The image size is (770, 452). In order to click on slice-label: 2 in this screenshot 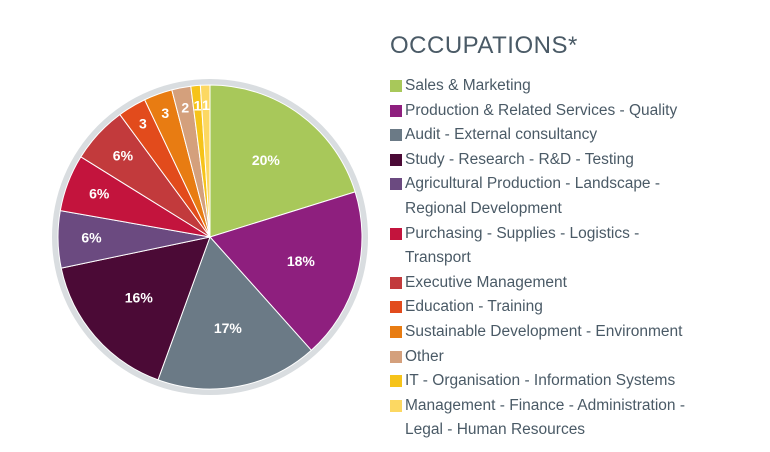, I will do `click(185, 107)`.